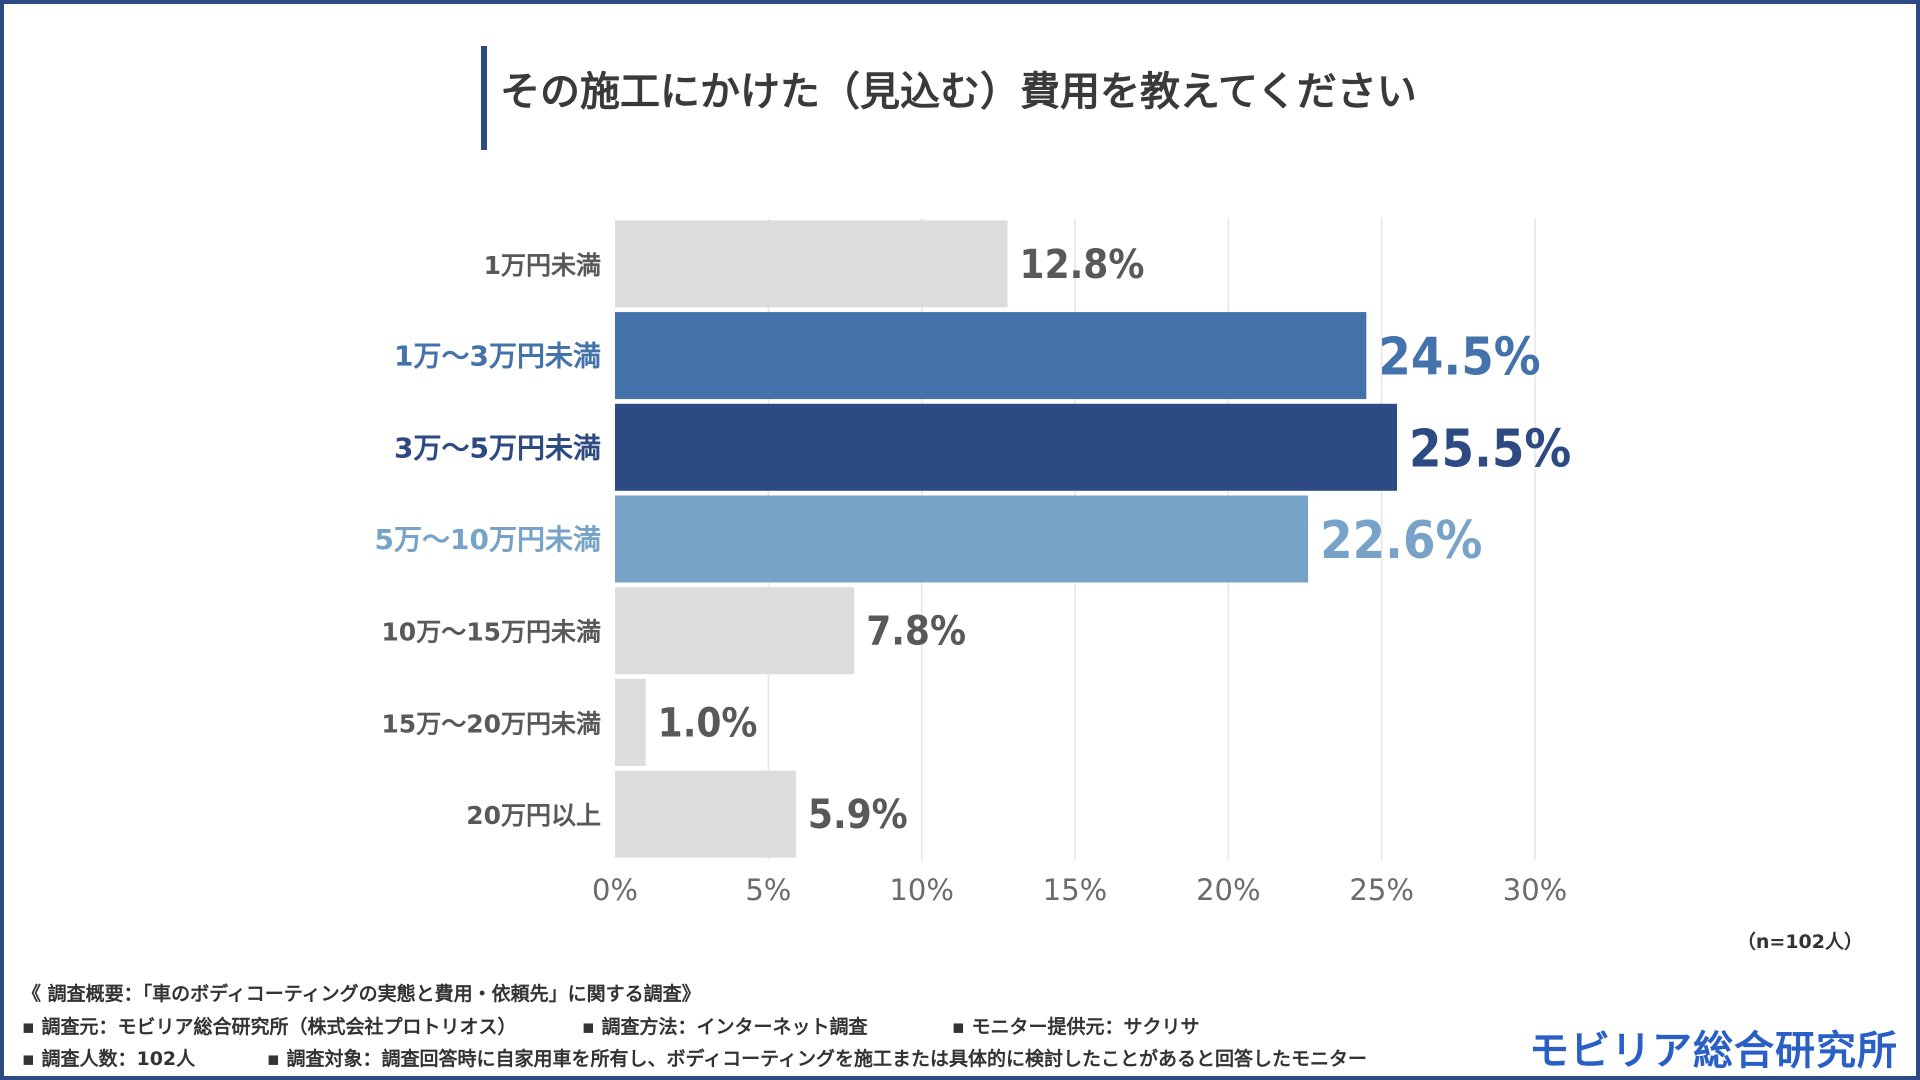  Describe the element at coordinates (1082, 265) in the screenshot. I see `data-label: 12.8%` at that location.